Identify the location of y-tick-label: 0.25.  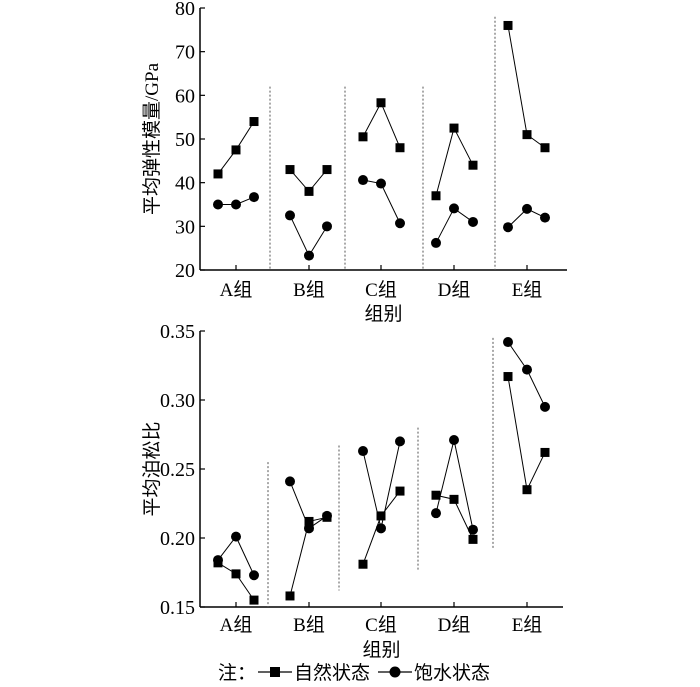
(177, 470).